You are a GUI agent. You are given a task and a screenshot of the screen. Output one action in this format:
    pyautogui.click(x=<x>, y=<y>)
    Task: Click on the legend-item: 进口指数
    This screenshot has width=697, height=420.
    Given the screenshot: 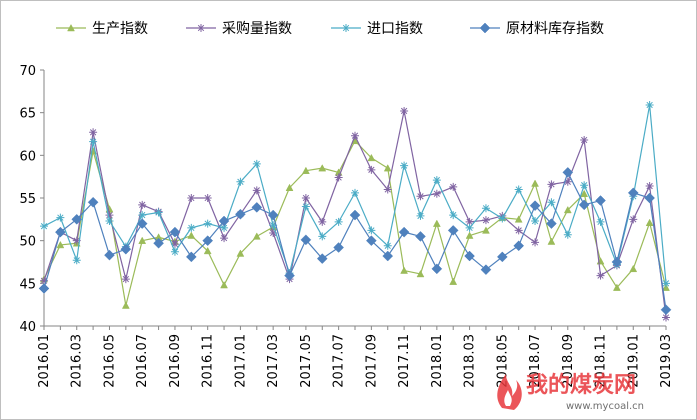 What is the action you would take?
    pyautogui.click(x=377, y=29)
    